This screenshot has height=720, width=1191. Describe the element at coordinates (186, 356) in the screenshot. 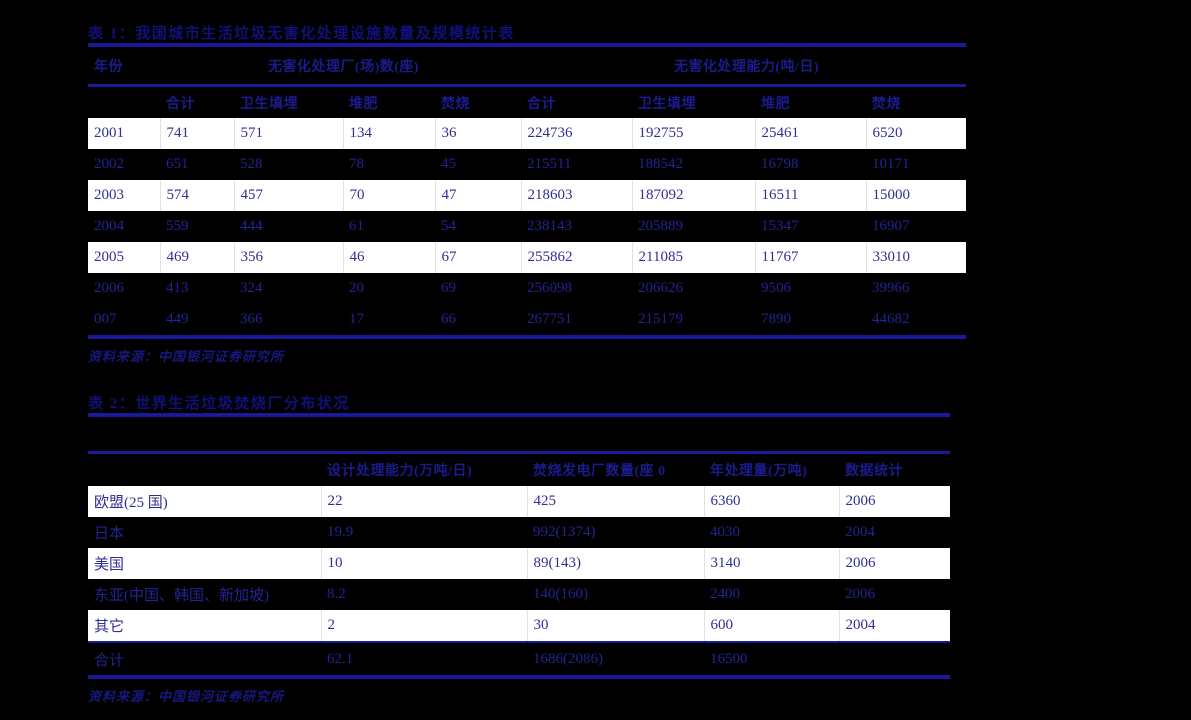

I see `table1-source: 资料来源：中国银河证券研究所` at that location.